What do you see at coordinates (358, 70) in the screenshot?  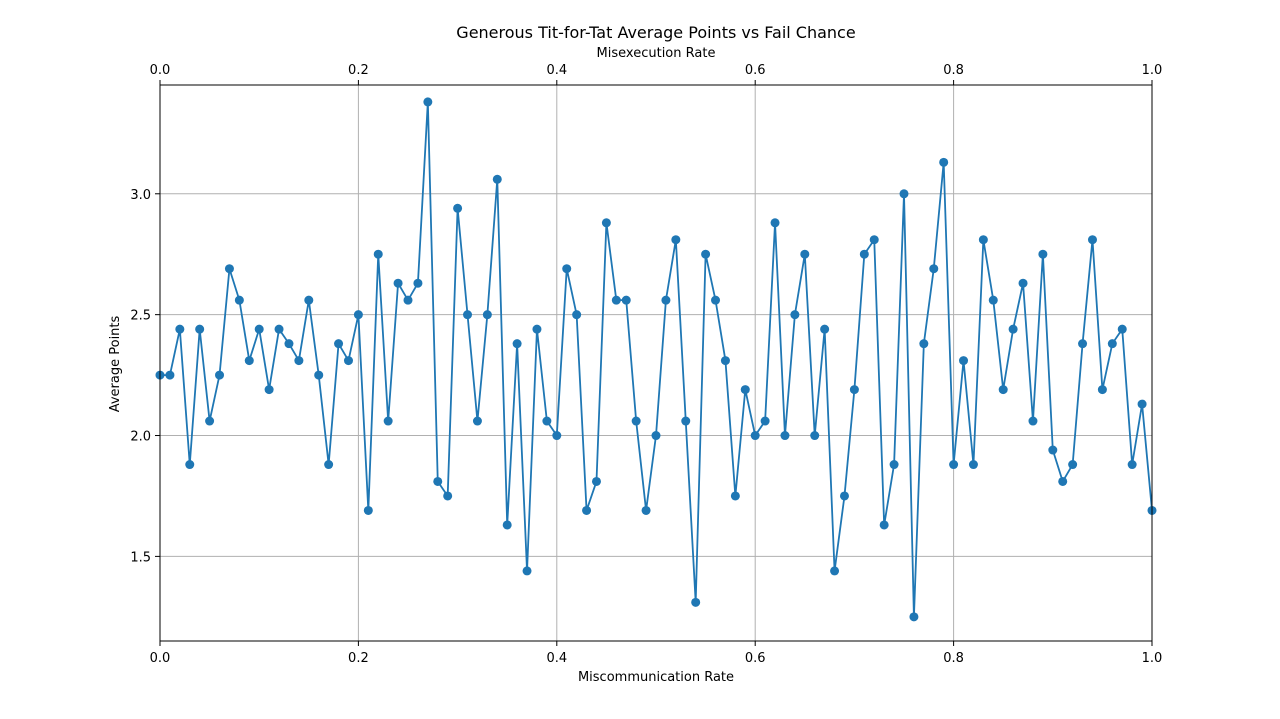 I see `x2-tick-label: 0.2` at bounding box center [358, 70].